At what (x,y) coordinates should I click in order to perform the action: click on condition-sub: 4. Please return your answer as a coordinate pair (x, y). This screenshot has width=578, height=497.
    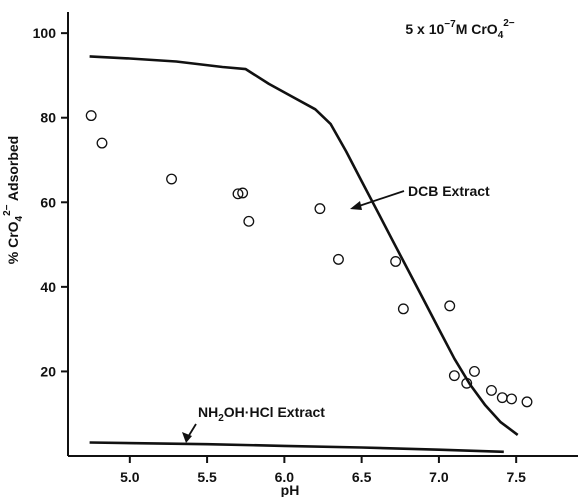
    Looking at the image, I should click on (501, 35).